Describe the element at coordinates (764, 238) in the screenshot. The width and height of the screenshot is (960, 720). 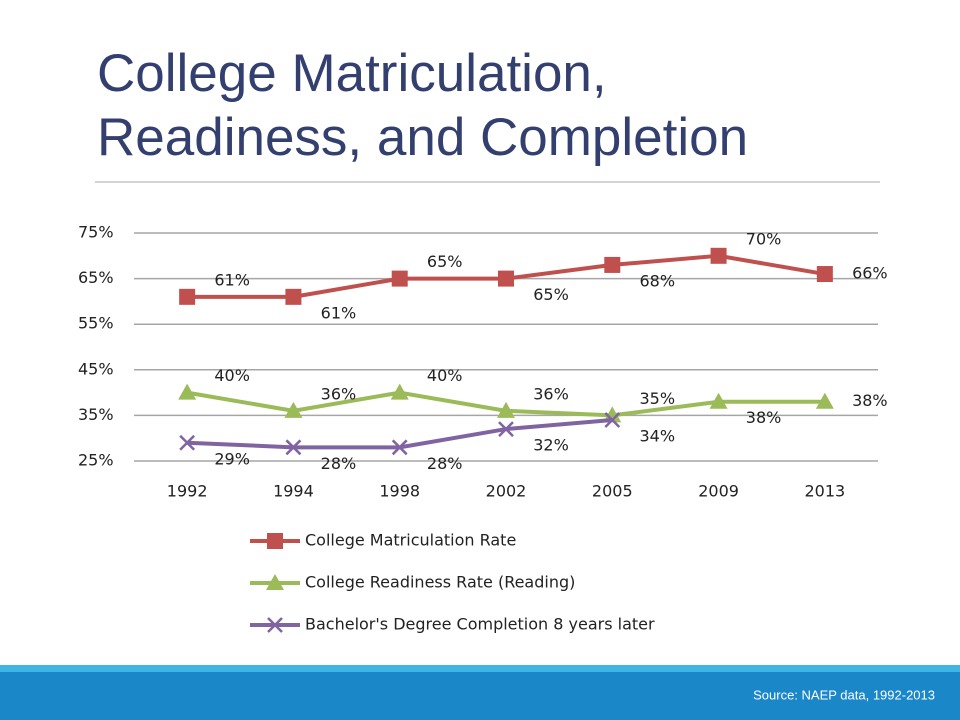
I see `data-label: 70%` at that location.